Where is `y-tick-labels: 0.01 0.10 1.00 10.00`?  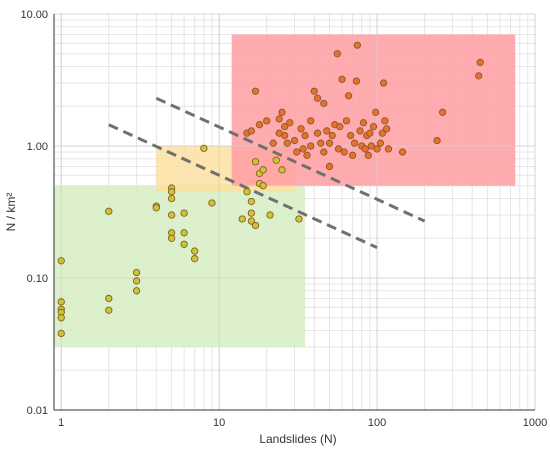 y-tick-labels: 0.01 0.10 1.00 10.00 is located at coordinates (34, 213).